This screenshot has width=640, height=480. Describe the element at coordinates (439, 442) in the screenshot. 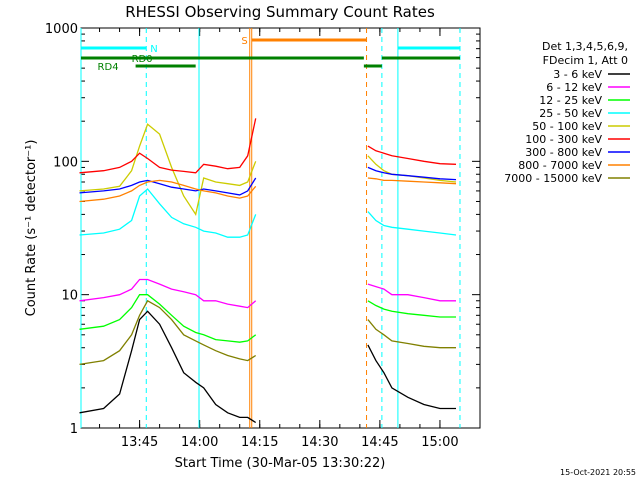

I see `x-tick-label: 15:00` at that location.